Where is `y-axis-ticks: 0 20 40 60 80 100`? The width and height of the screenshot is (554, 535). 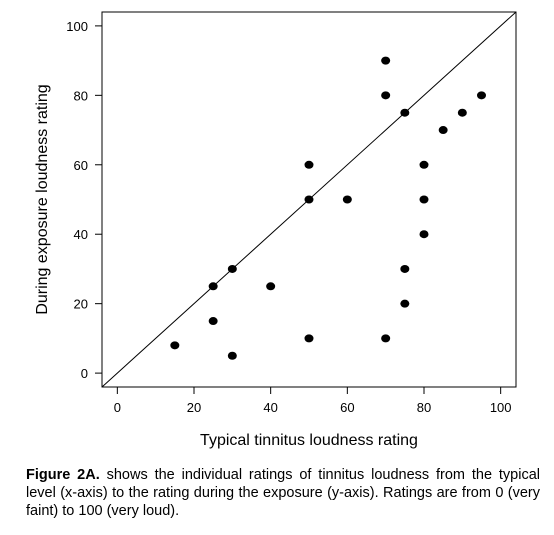
y-axis-ticks: 0 20 40 60 80 100 is located at coordinates (84, 200).